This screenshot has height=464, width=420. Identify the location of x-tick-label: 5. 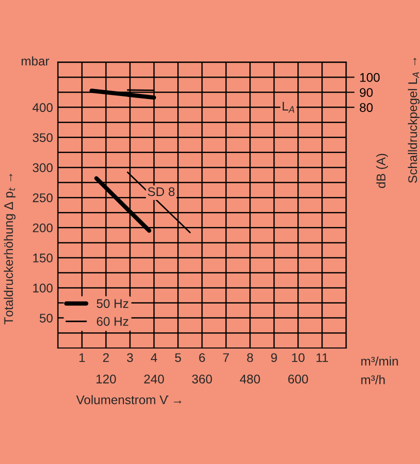
(178, 357).